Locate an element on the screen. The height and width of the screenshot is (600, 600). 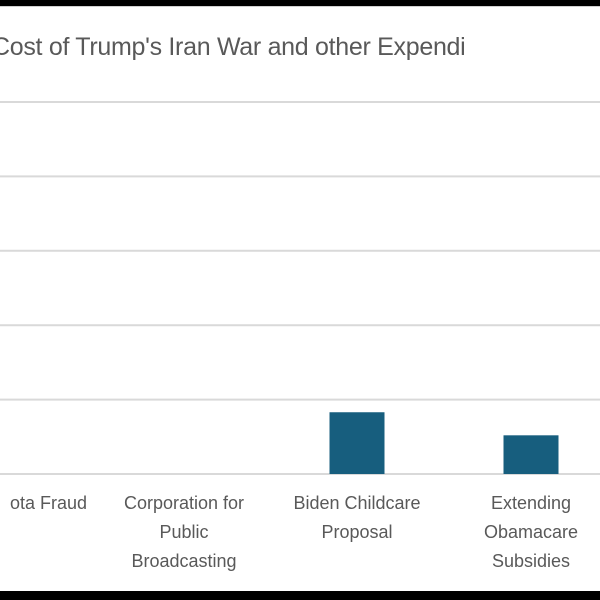
x-tick-label: Corporation for Public Broadcasting is located at coordinates (184, 532).